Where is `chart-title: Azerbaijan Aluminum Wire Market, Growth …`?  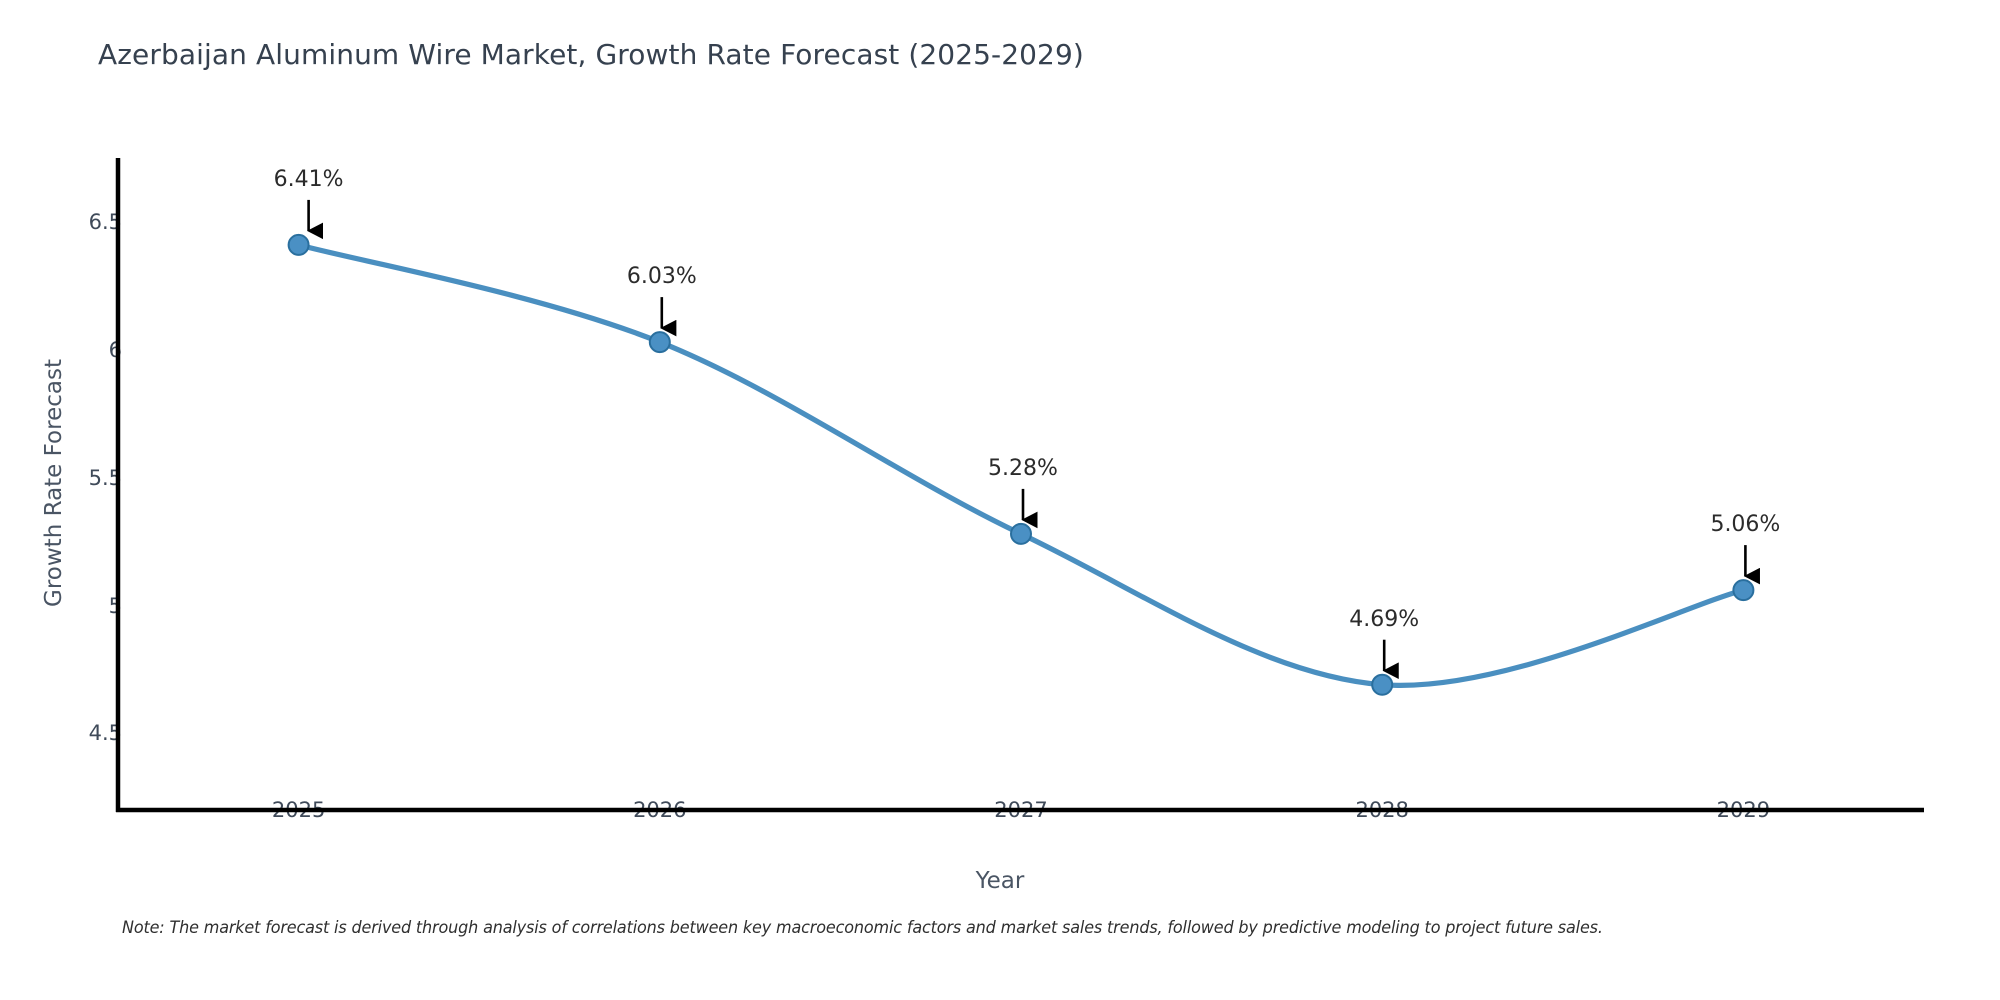 chart-title: Azerbaijan Aluminum Wire Market, Growth … is located at coordinates (591, 54).